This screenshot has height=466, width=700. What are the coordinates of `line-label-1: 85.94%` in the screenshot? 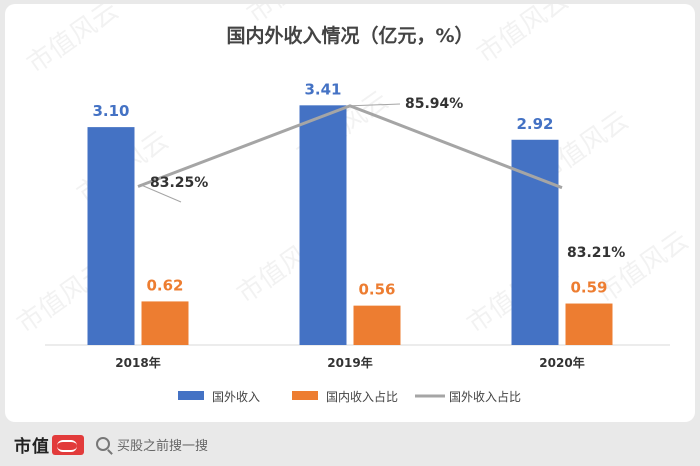 It's located at (434, 104).